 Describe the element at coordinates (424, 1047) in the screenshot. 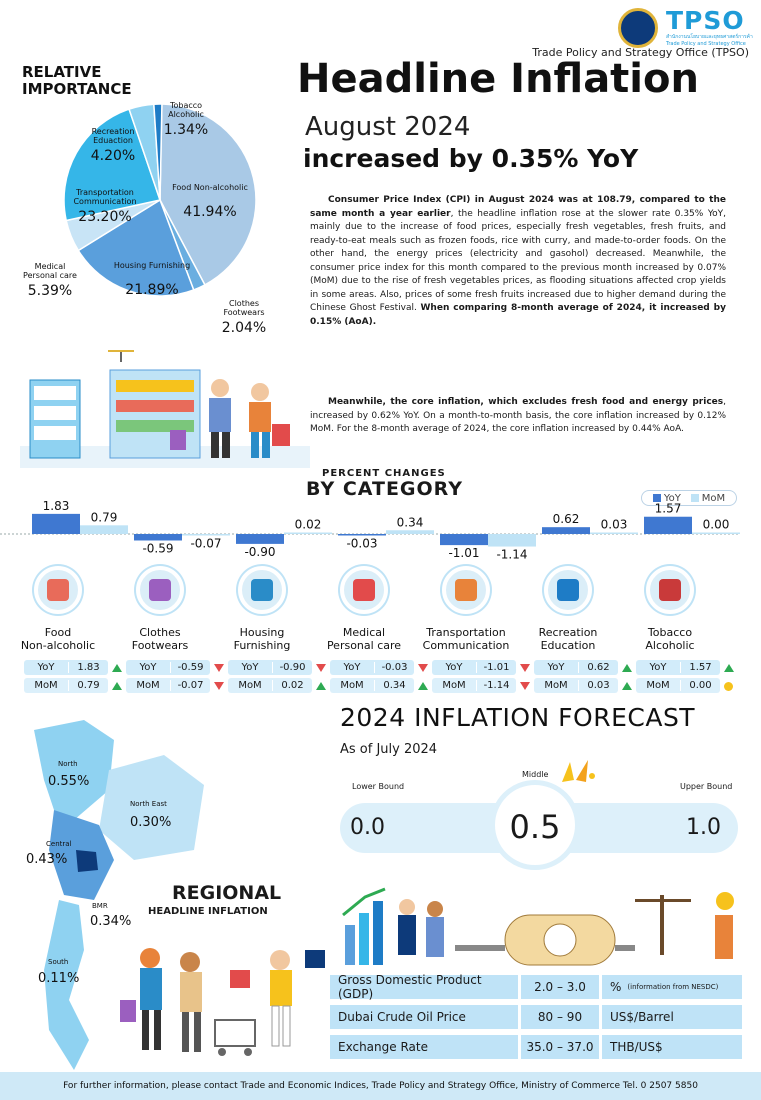

I see `assumption-name-2: Exchange Rate` at that location.